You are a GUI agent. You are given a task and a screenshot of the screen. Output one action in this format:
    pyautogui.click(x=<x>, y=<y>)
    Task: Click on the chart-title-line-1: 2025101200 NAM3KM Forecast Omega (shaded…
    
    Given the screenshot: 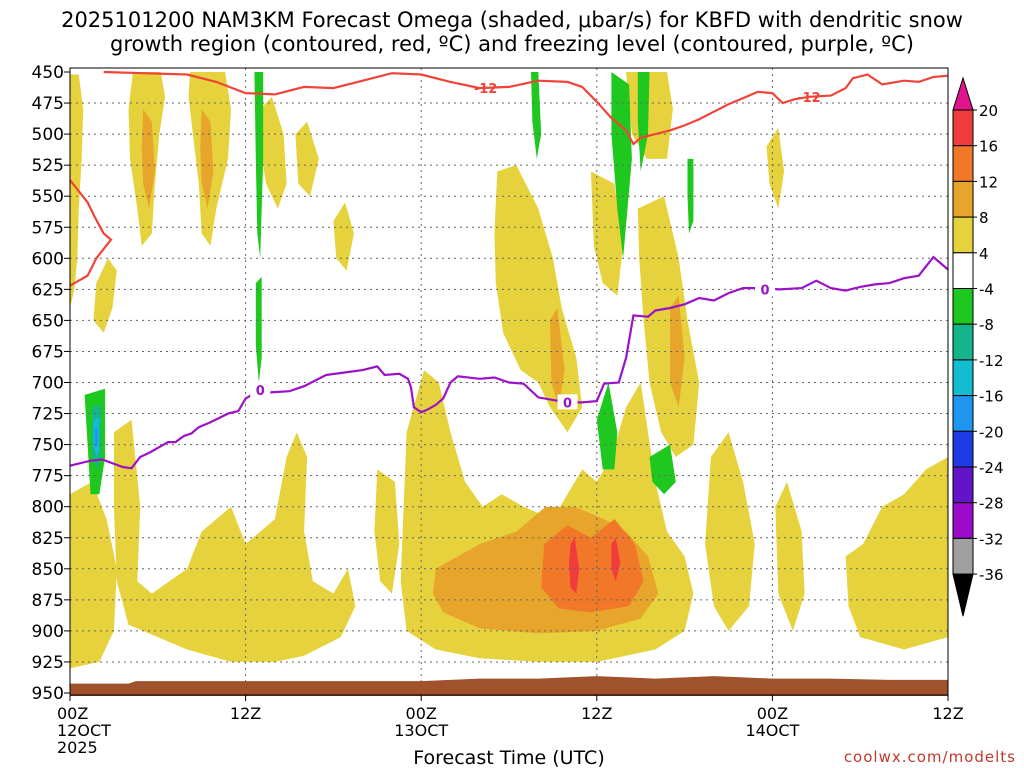 What is the action you would take?
    pyautogui.click(x=512, y=20)
    